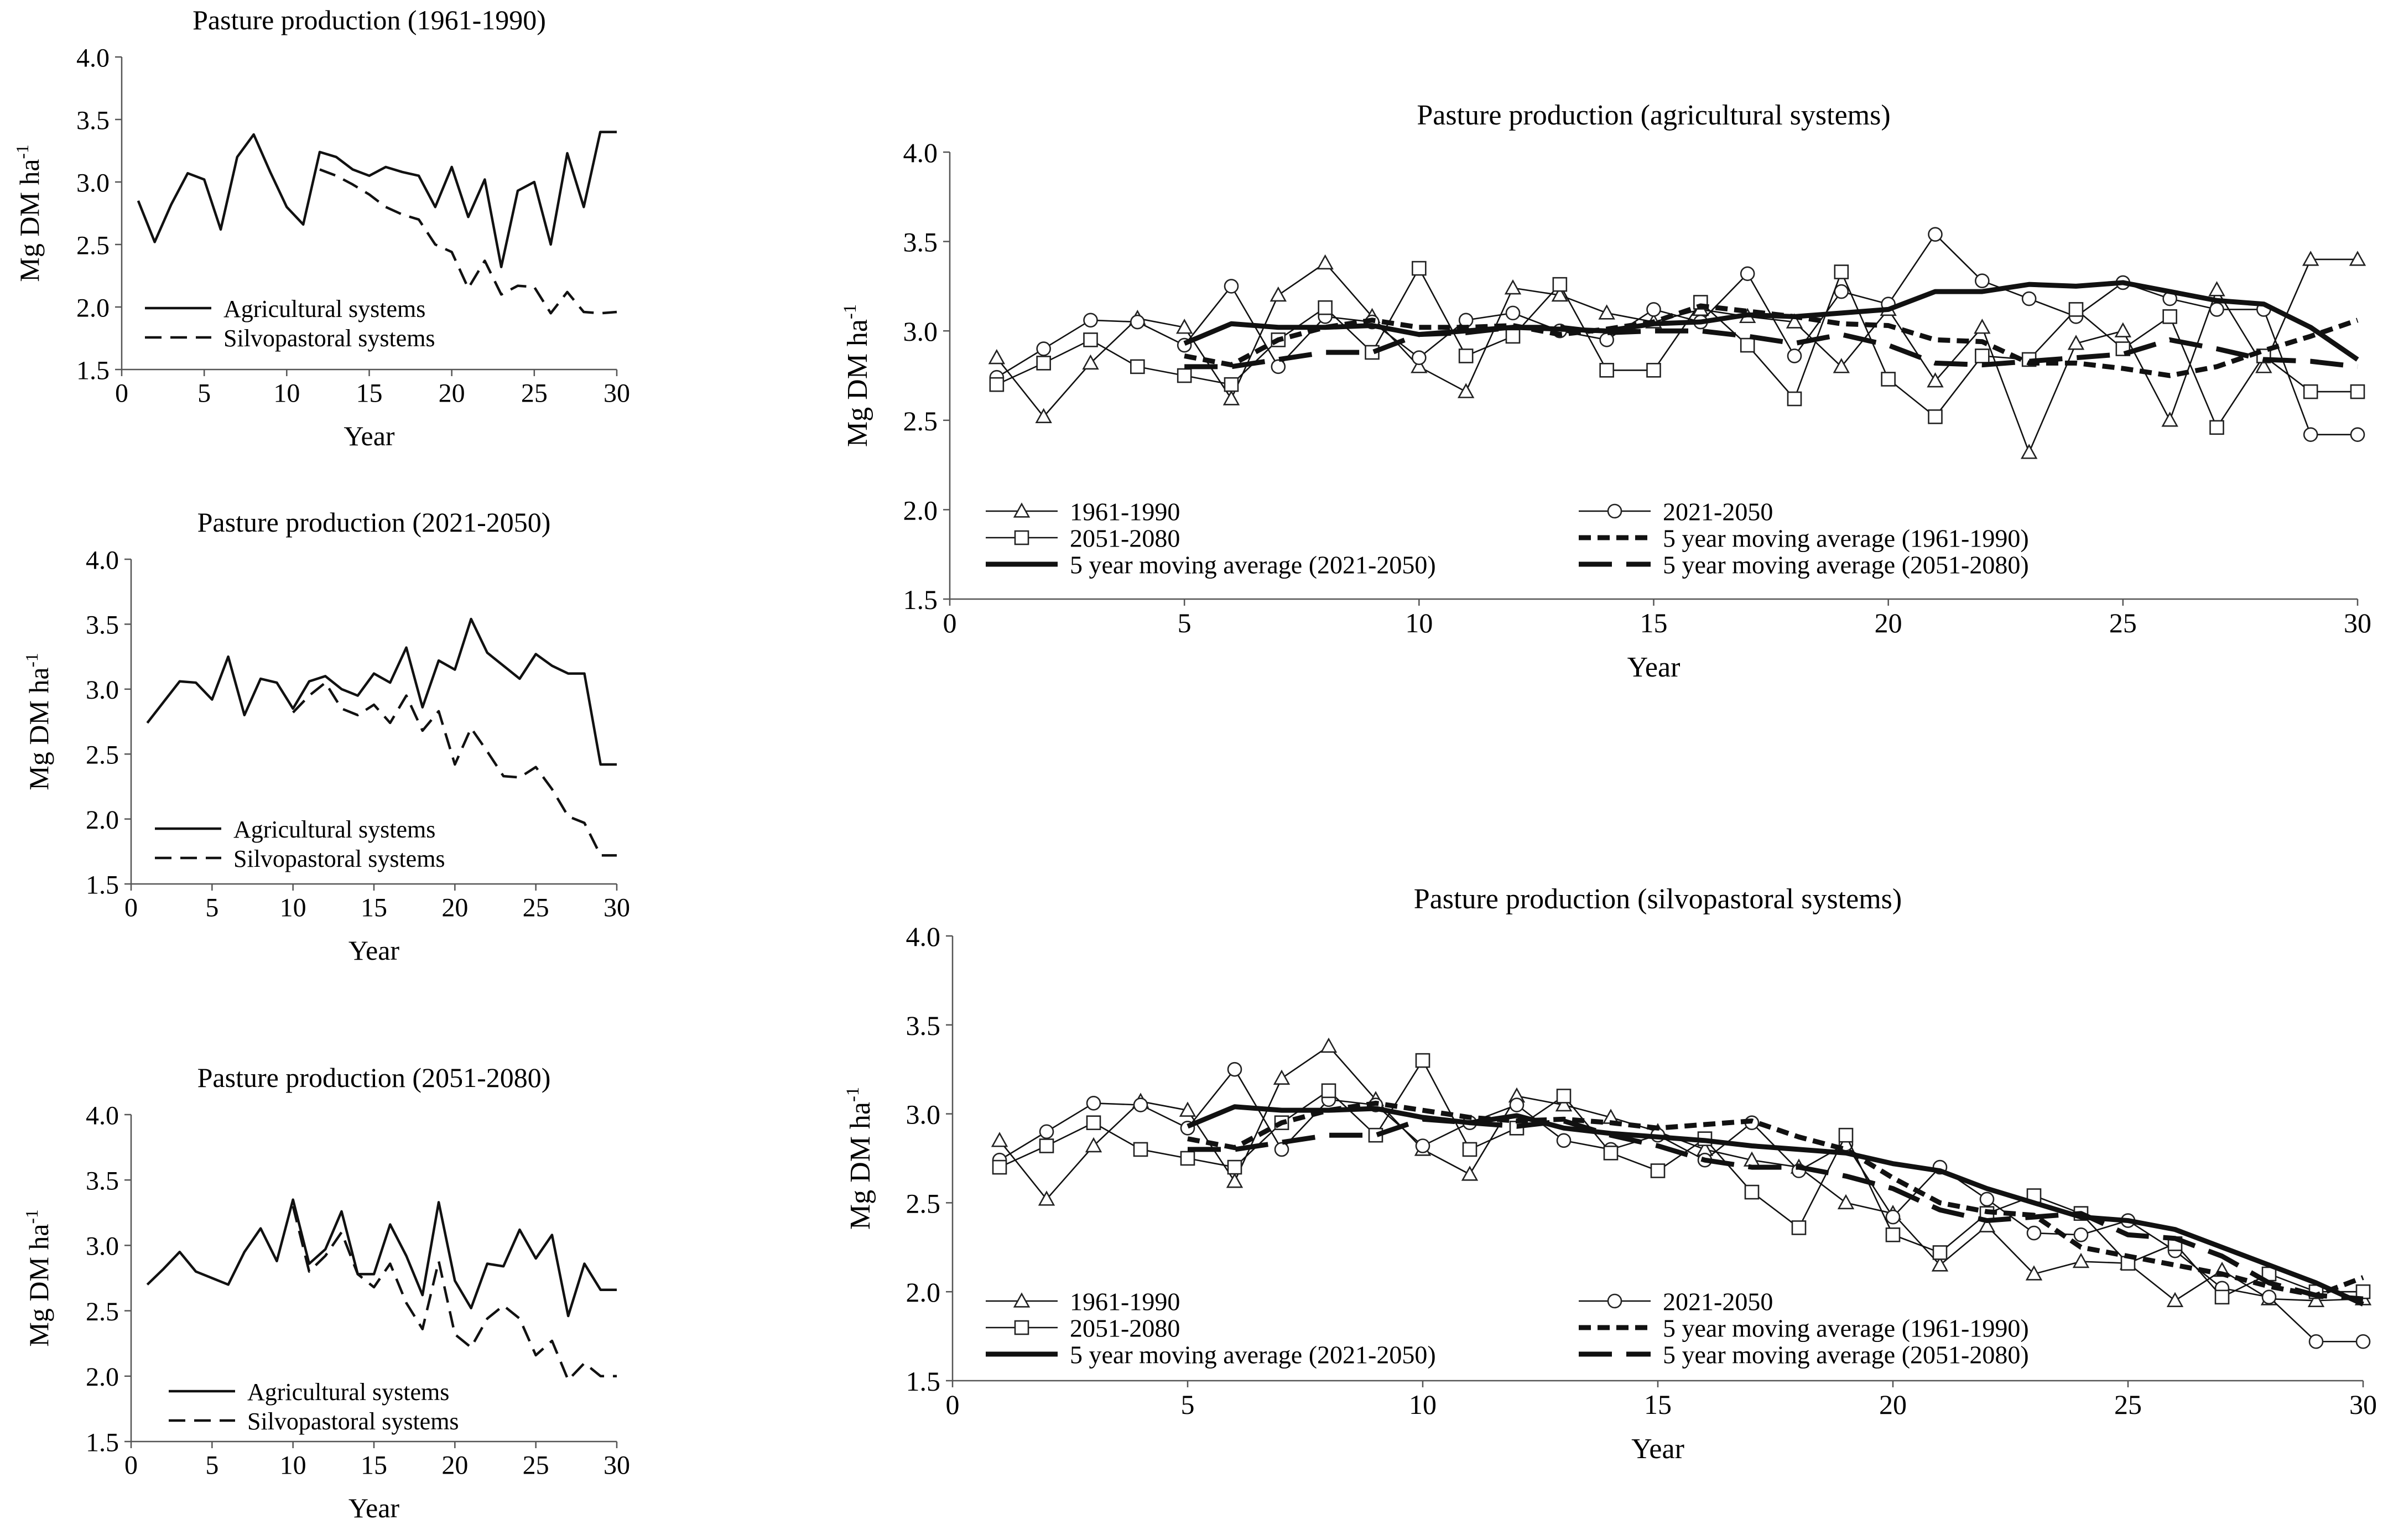  Describe the element at coordinates (211, 907) in the screenshot. I see `x-tick-label: 5` at that location.